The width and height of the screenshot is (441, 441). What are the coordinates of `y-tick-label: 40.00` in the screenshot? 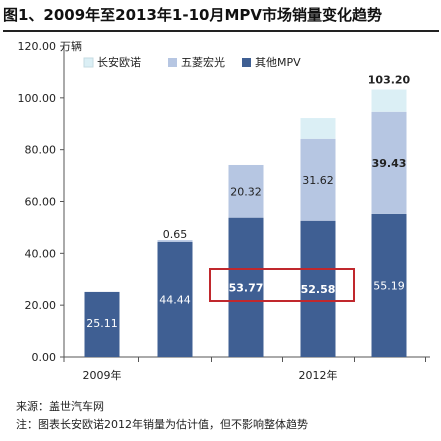 It's located at (41, 253).